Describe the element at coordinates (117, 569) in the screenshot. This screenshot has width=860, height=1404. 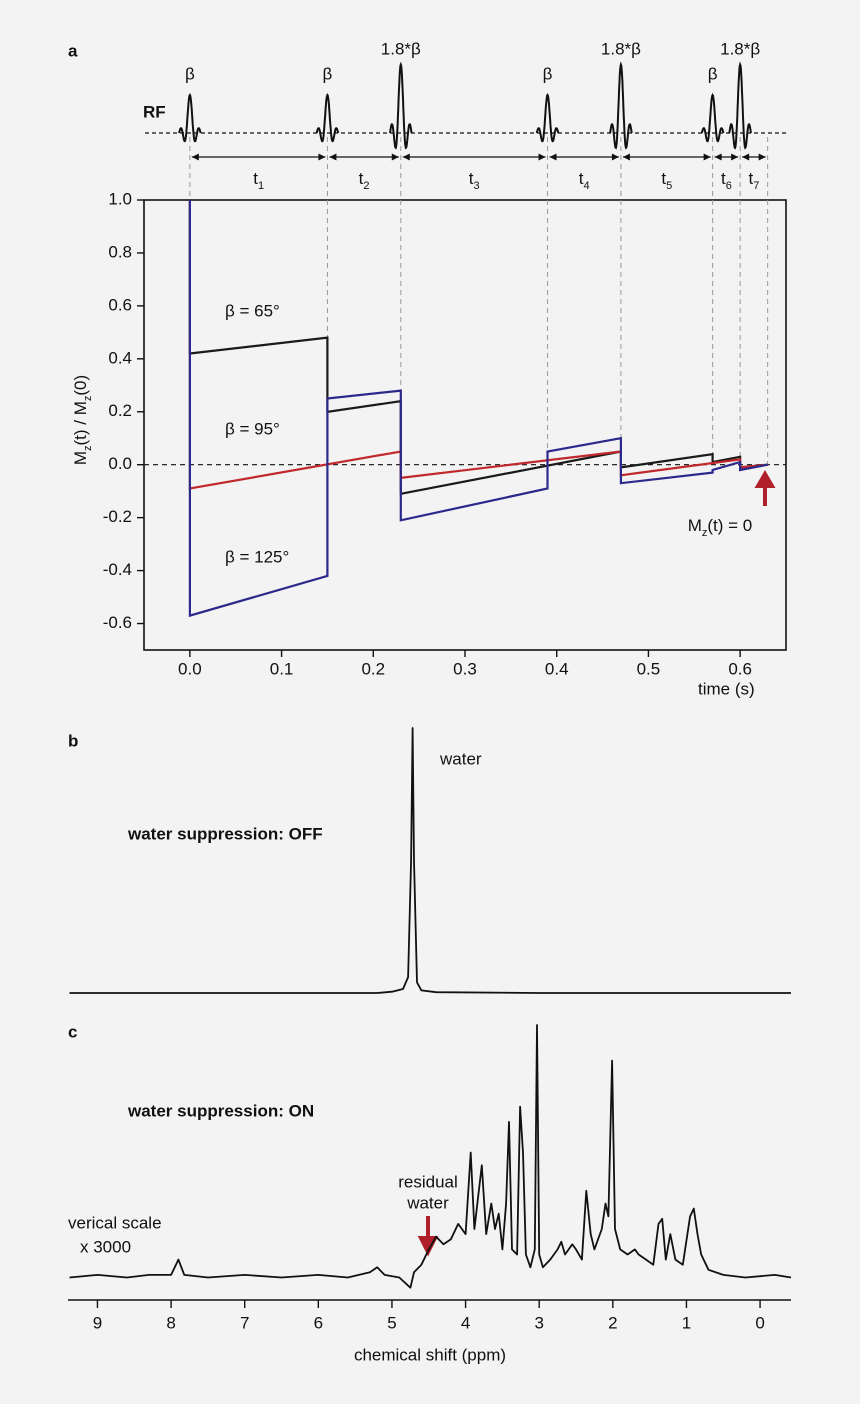
I see `y-tick-label: -0.4` at that location.